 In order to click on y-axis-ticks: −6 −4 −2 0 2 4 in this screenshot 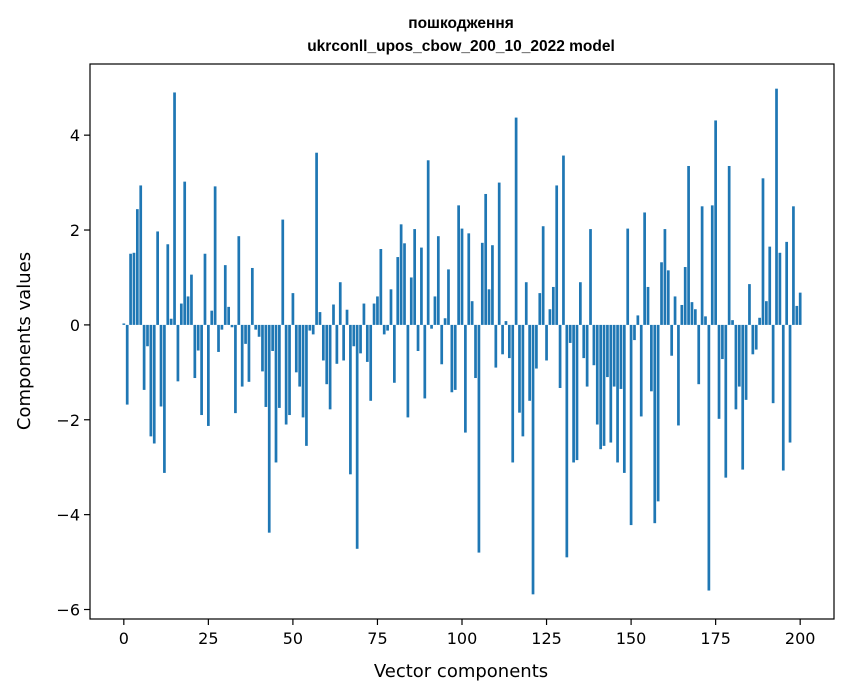, I will do `click(73, 373)`.